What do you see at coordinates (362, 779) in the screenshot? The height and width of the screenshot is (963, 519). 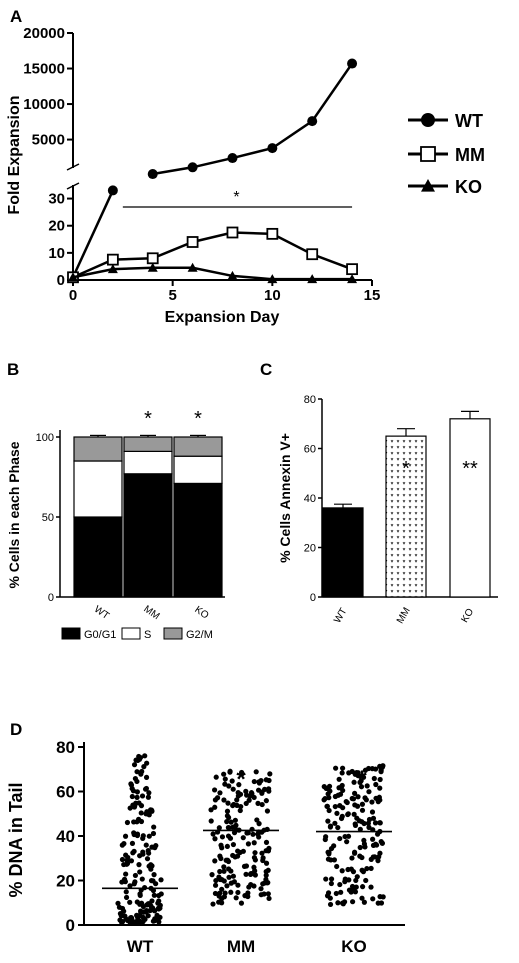 I see `d-significance-star-ko: *` at bounding box center [362, 779].